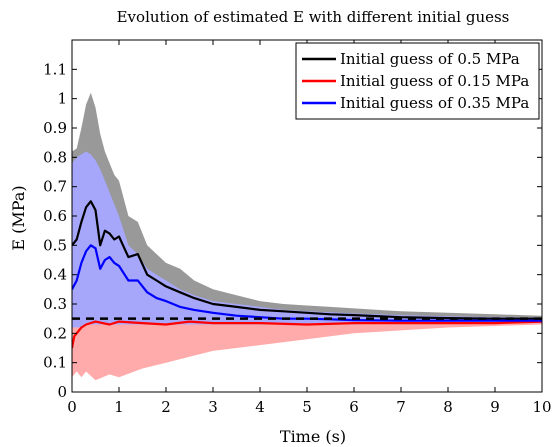 The width and height of the screenshot is (556, 447). I want to click on legend-label-2: Initial guess of 0.15 MPa, so click(434, 81).